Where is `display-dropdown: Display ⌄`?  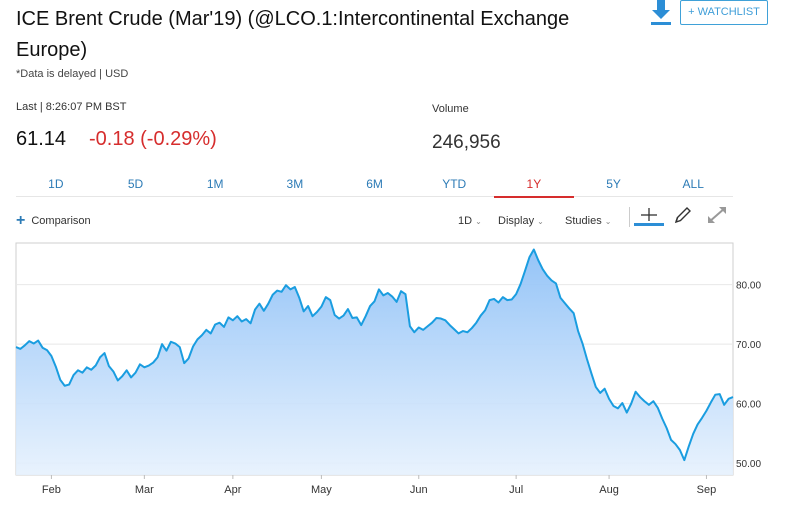
display-dropdown: Display ⌄ is located at coordinates (521, 221).